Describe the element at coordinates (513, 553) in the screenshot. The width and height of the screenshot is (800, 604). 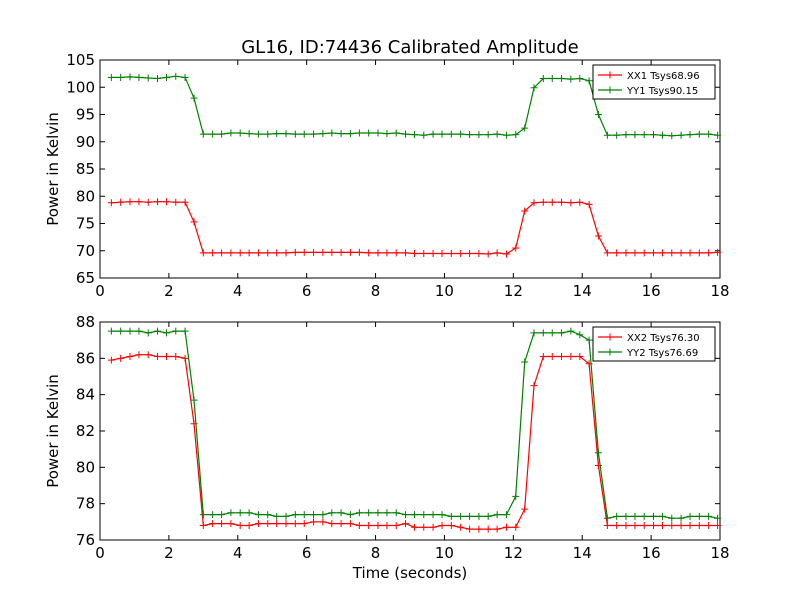
I see `x-tick-label: 12` at that location.